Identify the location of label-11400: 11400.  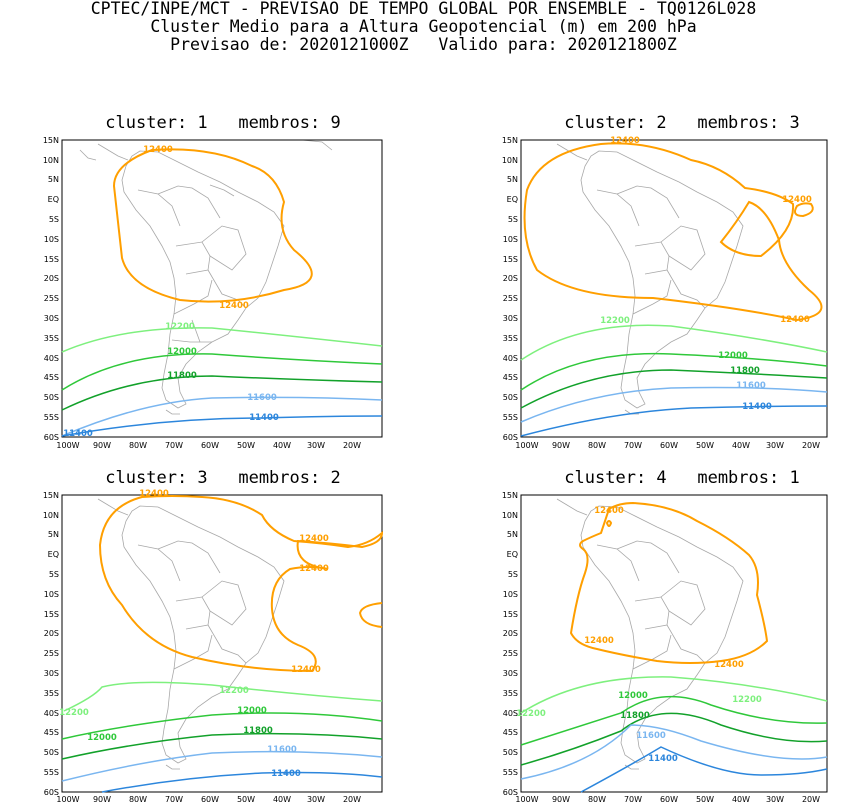
(757, 407).